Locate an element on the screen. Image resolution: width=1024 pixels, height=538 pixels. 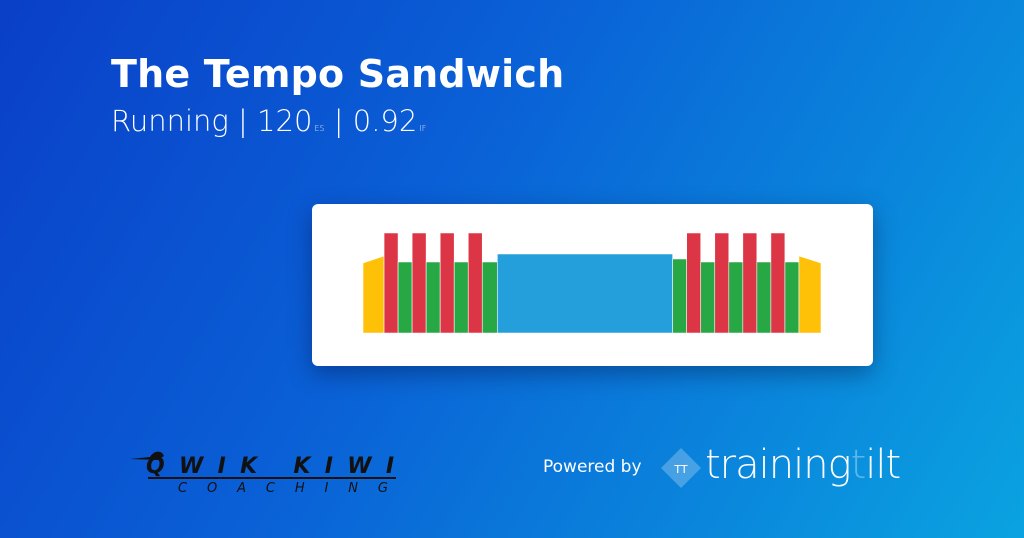
svg-text: TT is located at coordinates (680, 469).